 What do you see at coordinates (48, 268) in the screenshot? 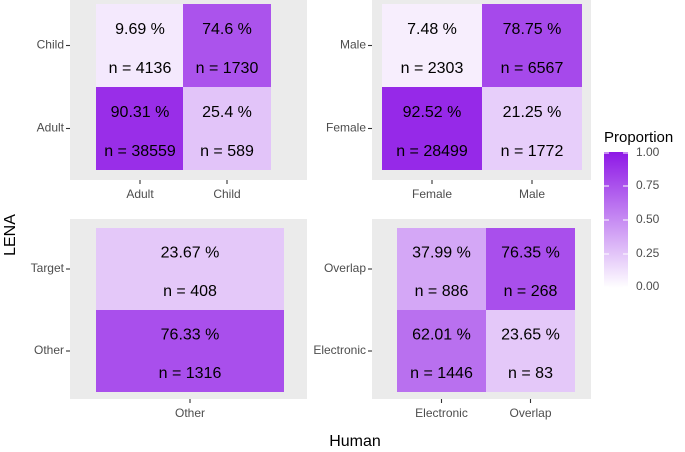
I see `y-tick-label: Target` at bounding box center [48, 268].